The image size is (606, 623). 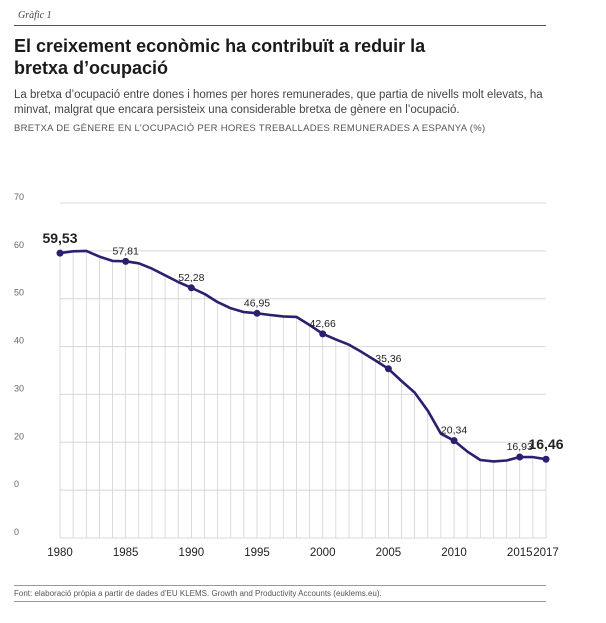 I want to click on x-tick-label: 1990, so click(x=192, y=553).